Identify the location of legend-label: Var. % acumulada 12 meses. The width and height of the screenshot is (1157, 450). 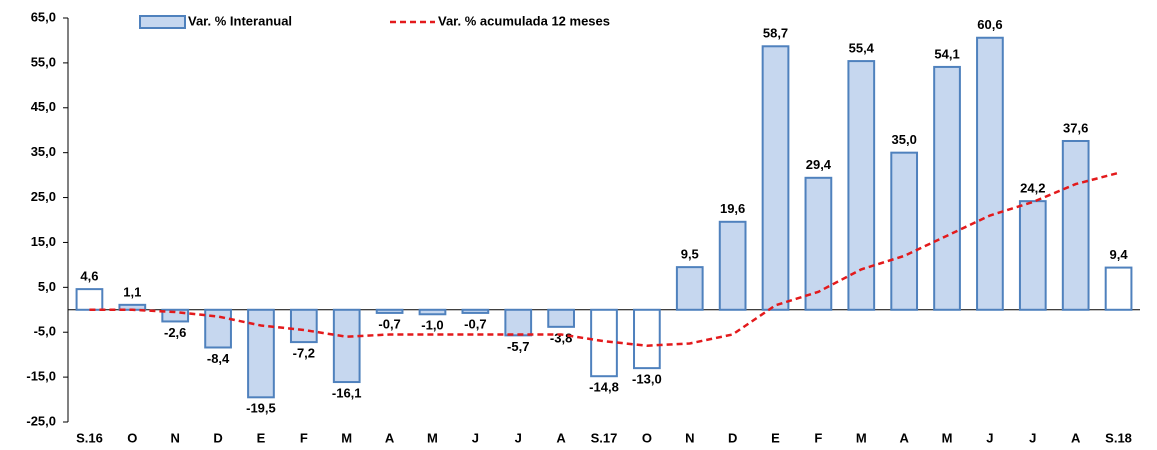
(524, 20).